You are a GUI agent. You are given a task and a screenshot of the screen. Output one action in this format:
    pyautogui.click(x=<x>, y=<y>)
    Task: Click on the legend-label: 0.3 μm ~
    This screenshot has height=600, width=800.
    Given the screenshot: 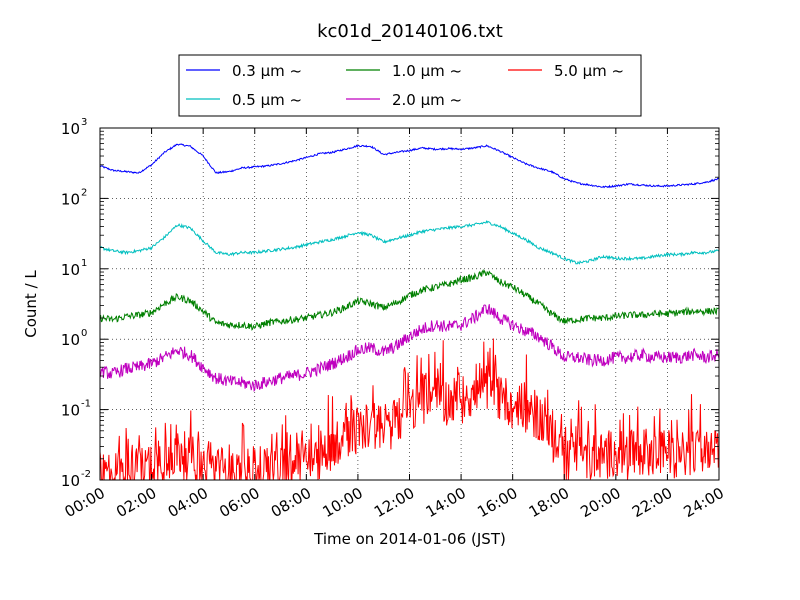 What is the action you would take?
    pyautogui.click(x=267, y=71)
    